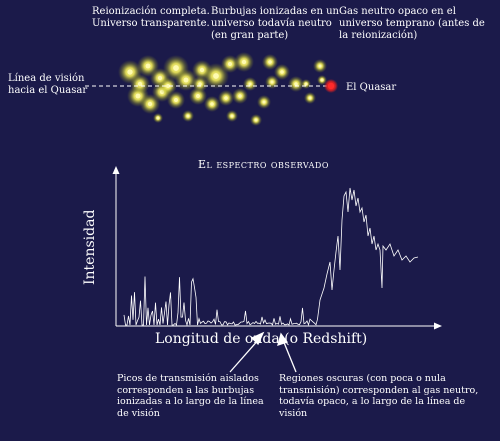 This screenshot has width=500, height=441. I want to click on annotation-arrows, so click(263, 352).